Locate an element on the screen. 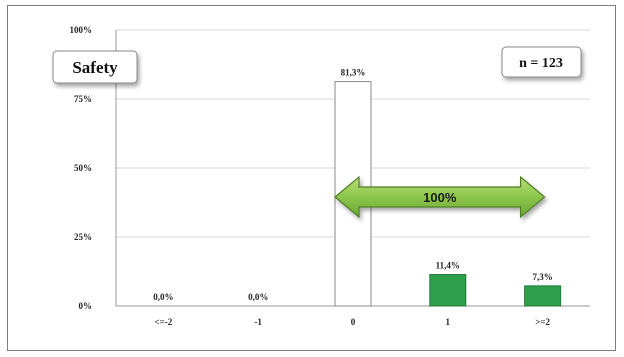 This screenshot has height=357, width=624. arrow-label: 100% is located at coordinates (440, 197).